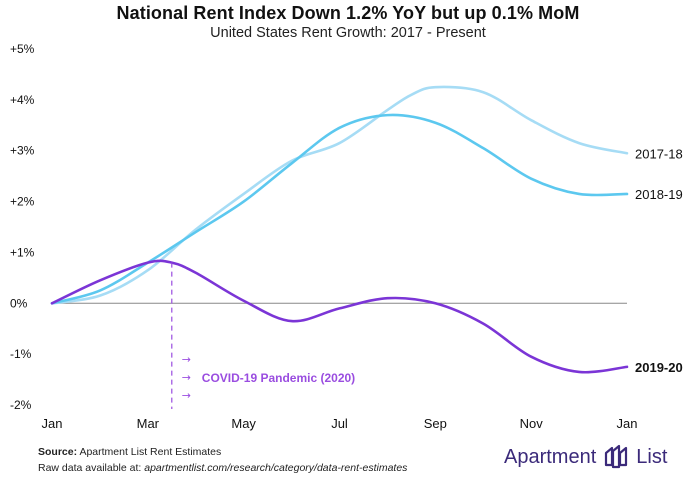  What do you see at coordinates (532, 423) in the screenshot?
I see `x-tick-label: Nov` at bounding box center [532, 423].